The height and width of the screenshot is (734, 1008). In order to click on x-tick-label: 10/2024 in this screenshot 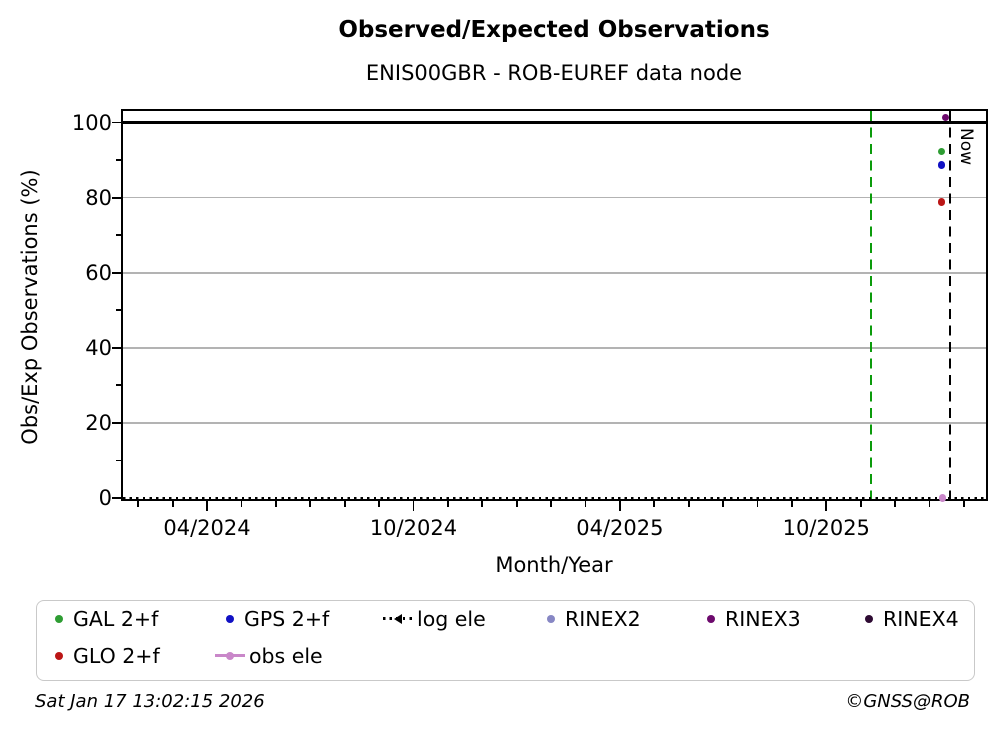, I will do `click(413, 528)`.